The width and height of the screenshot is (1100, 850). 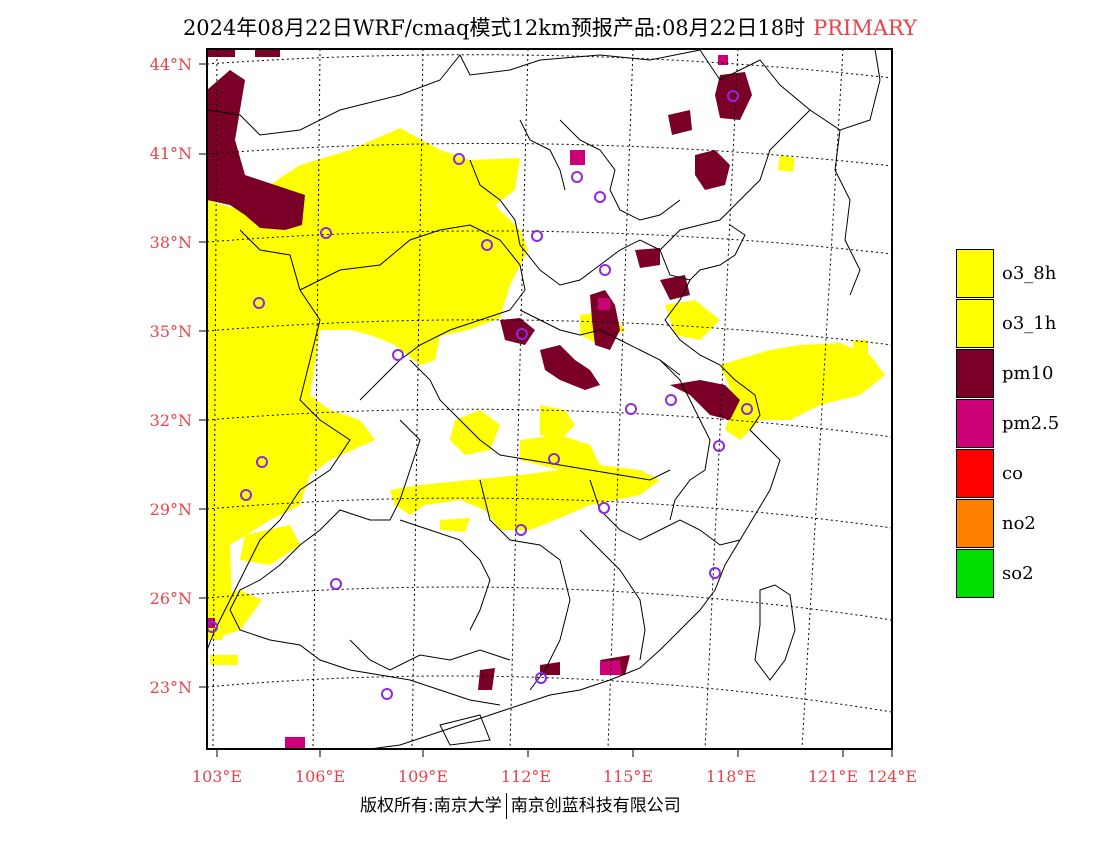 I want to click on title-tag: PRIMARY, so click(x=865, y=28).